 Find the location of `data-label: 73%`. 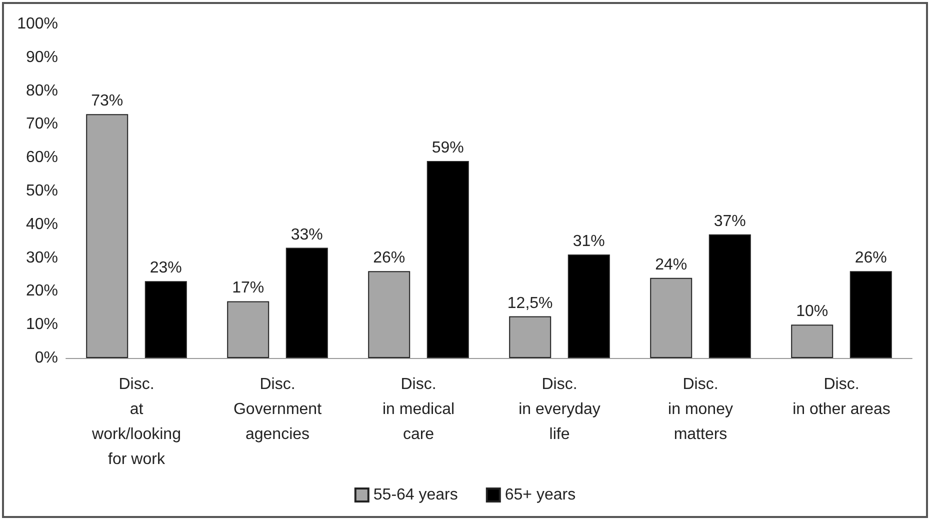

data-label: 73% is located at coordinates (107, 101).